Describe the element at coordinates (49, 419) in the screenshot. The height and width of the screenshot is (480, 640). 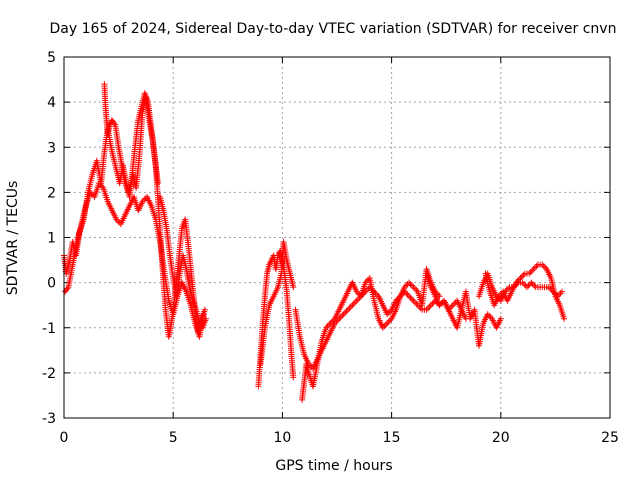
I see `y-tick-label: -3` at that location.